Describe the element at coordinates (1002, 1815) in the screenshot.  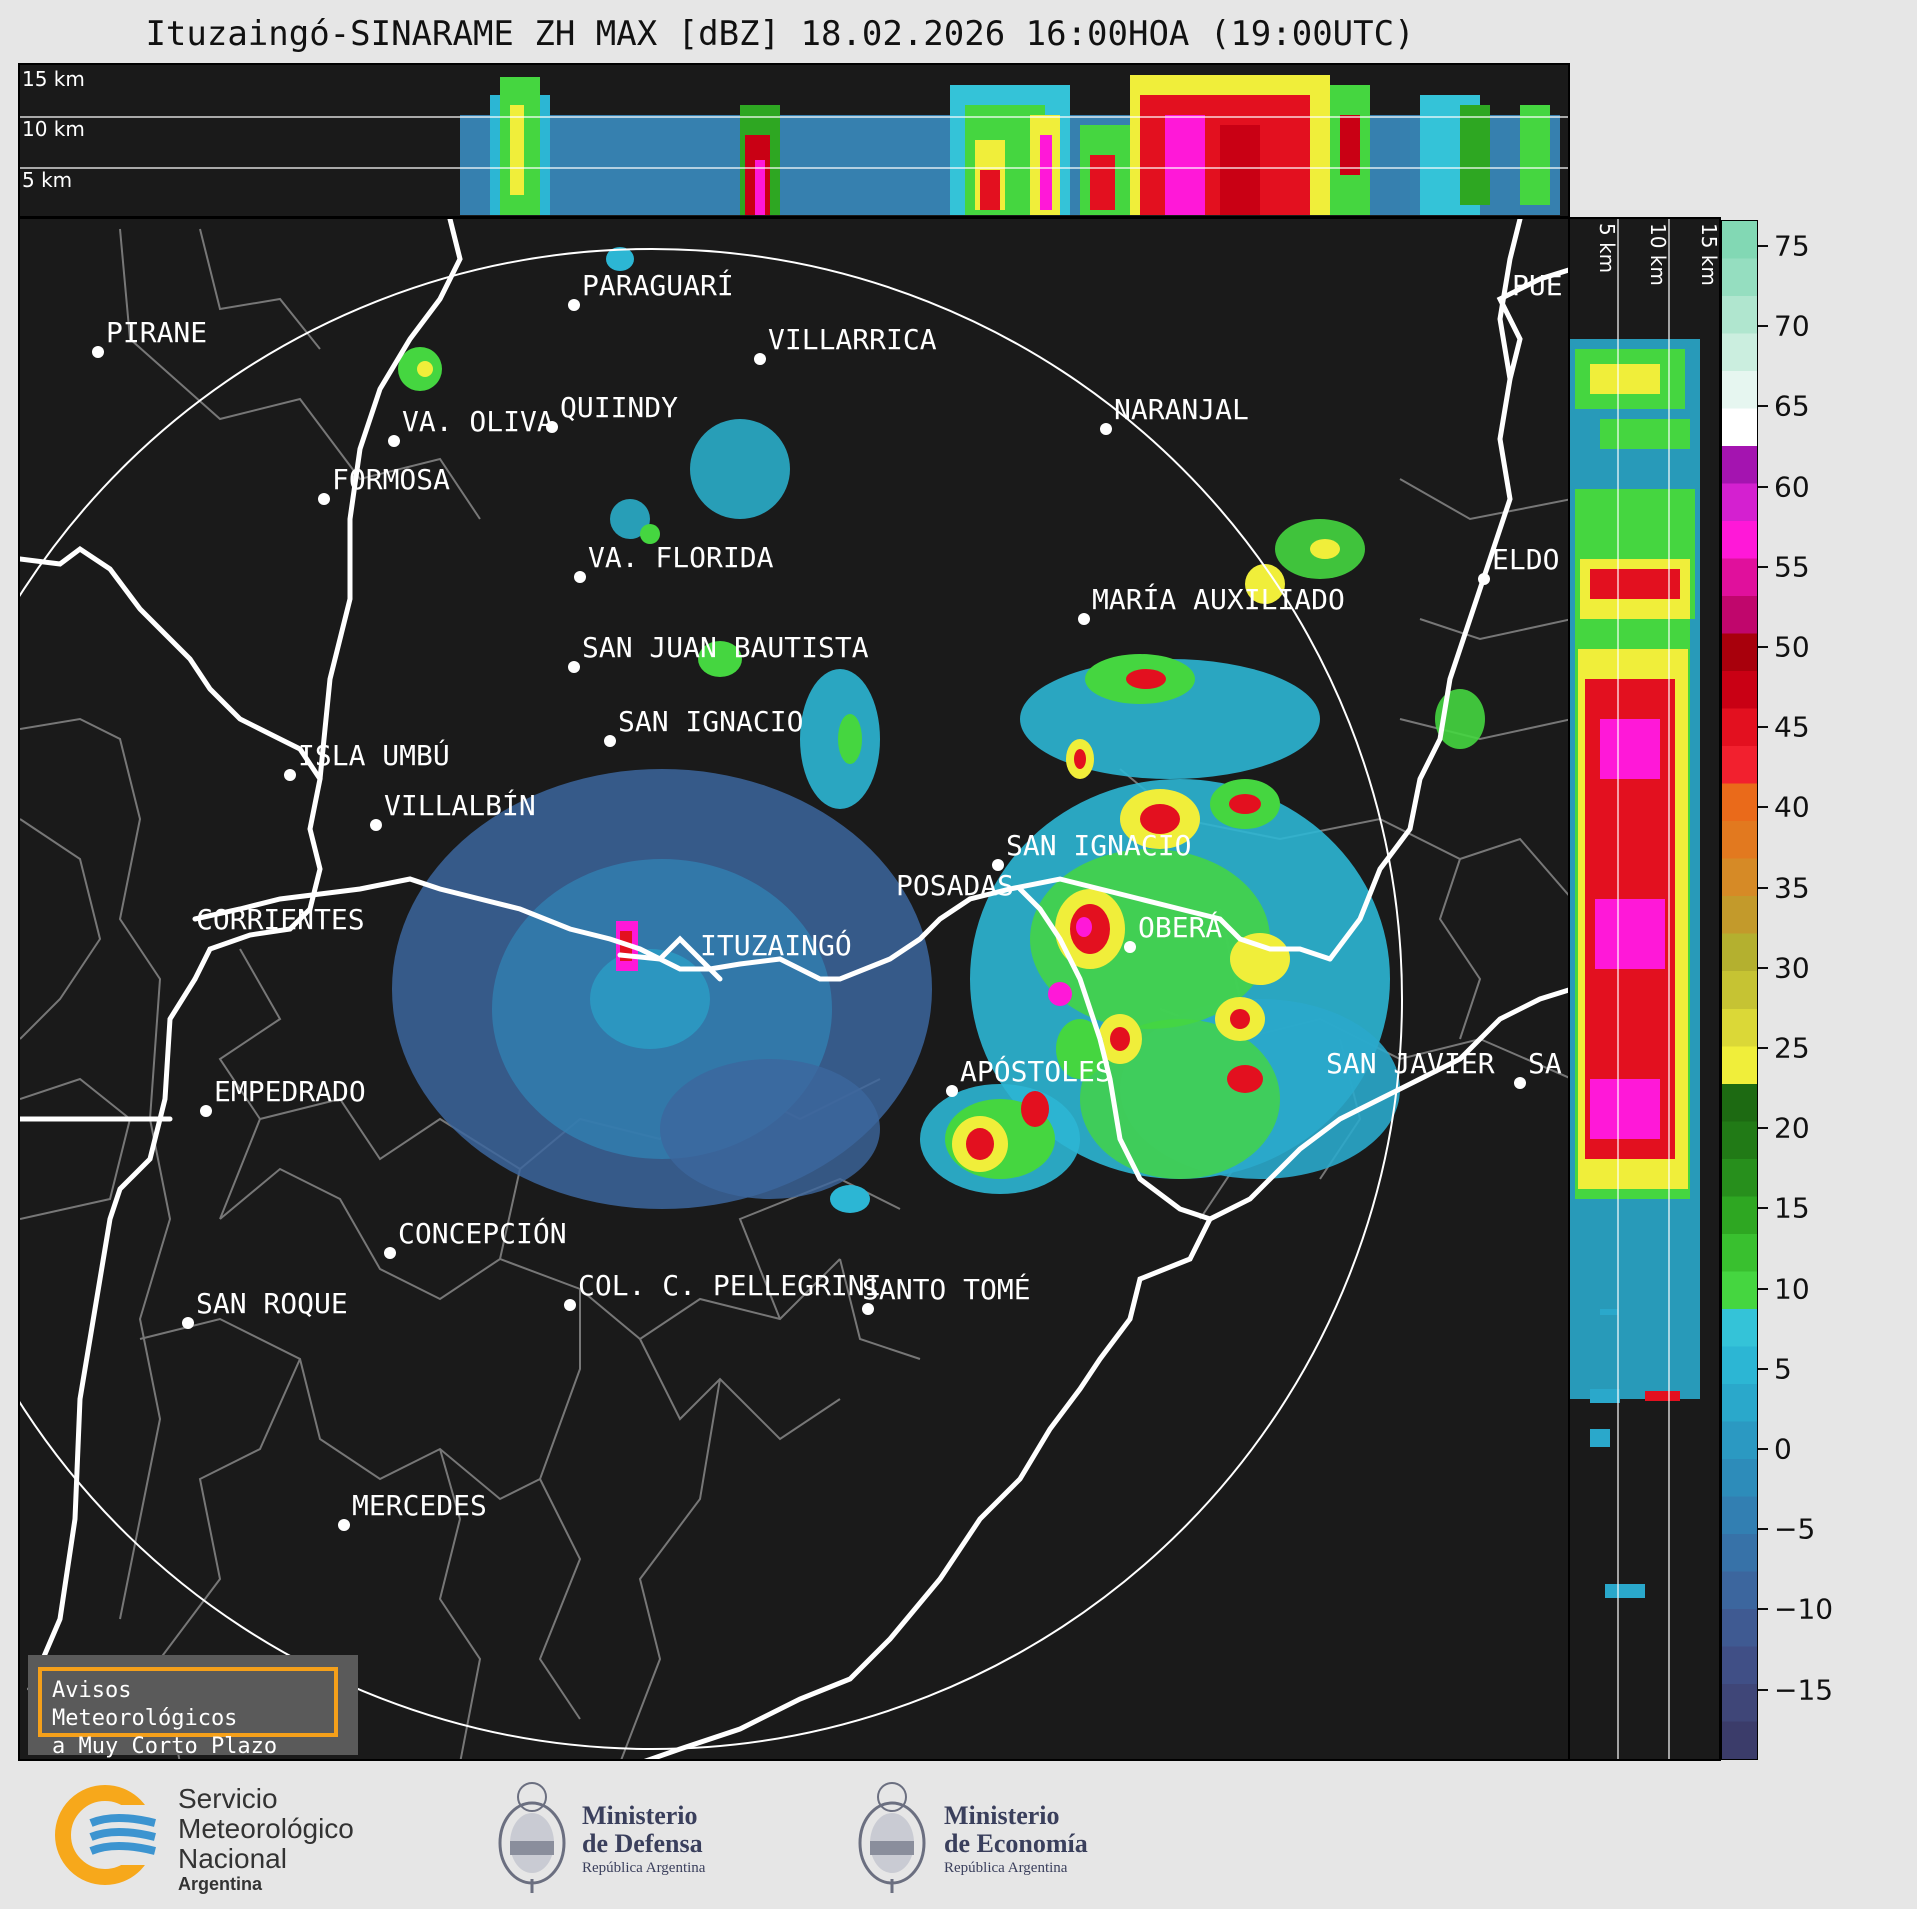
I see `economia-line-1: Ministerio` at that location.